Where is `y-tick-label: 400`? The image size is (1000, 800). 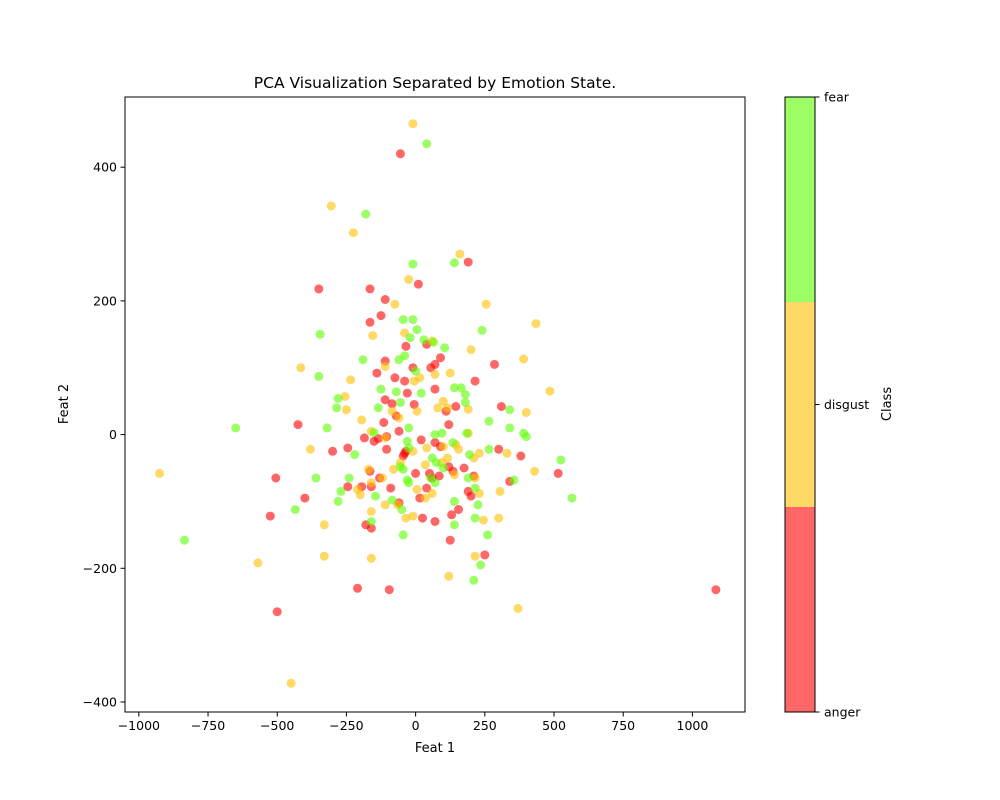 y-tick-label: 400 is located at coordinates (105, 167).